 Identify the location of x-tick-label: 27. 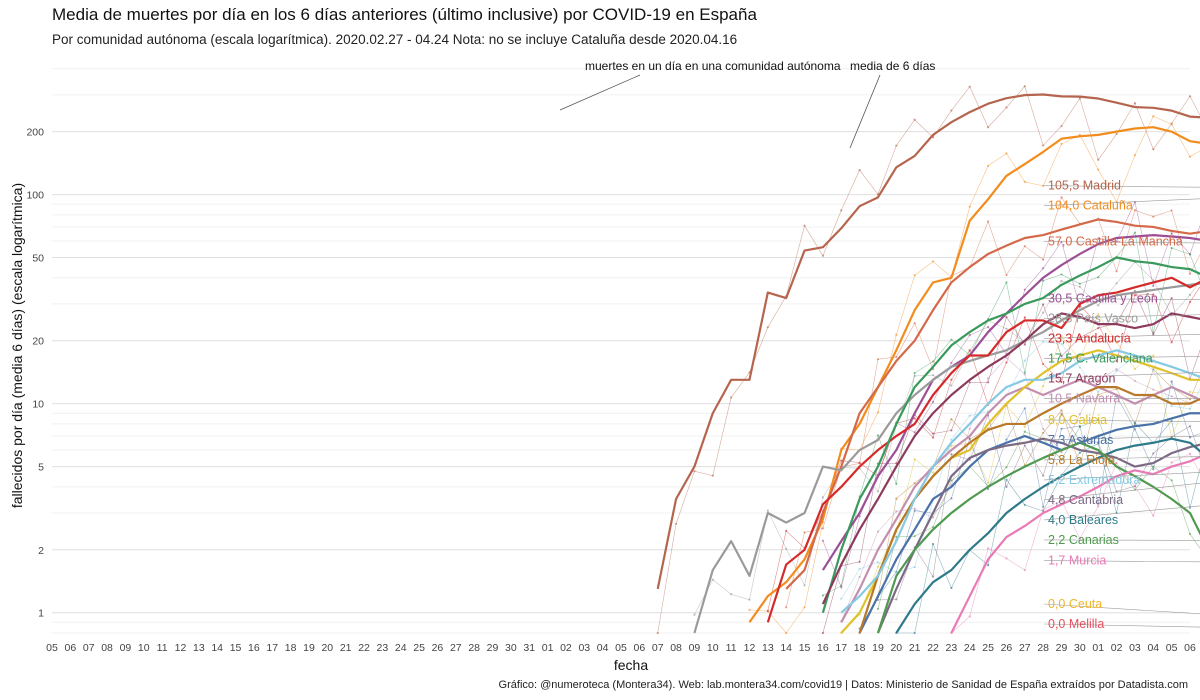
(1025, 648).